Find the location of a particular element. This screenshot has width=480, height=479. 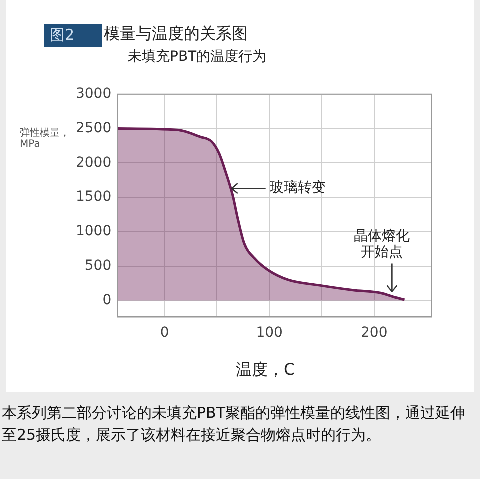

y-tick-label: 2500 is located at coordinates (94, 128).